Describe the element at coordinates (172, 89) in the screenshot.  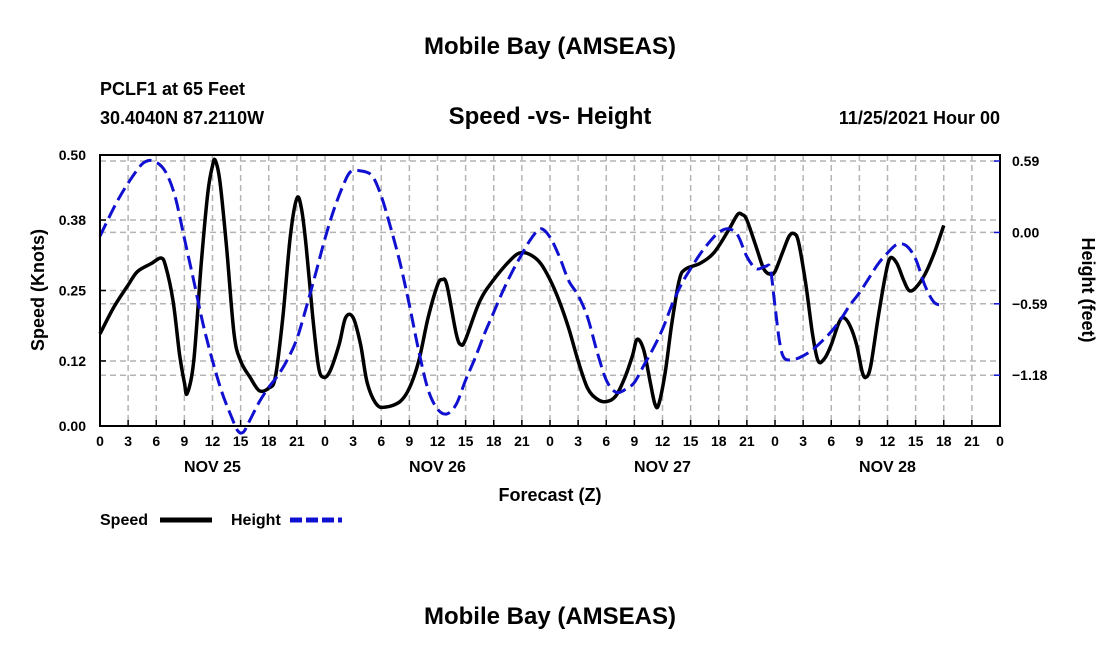
I see `station-label: PCLF1 at 65 Feet` at that location.